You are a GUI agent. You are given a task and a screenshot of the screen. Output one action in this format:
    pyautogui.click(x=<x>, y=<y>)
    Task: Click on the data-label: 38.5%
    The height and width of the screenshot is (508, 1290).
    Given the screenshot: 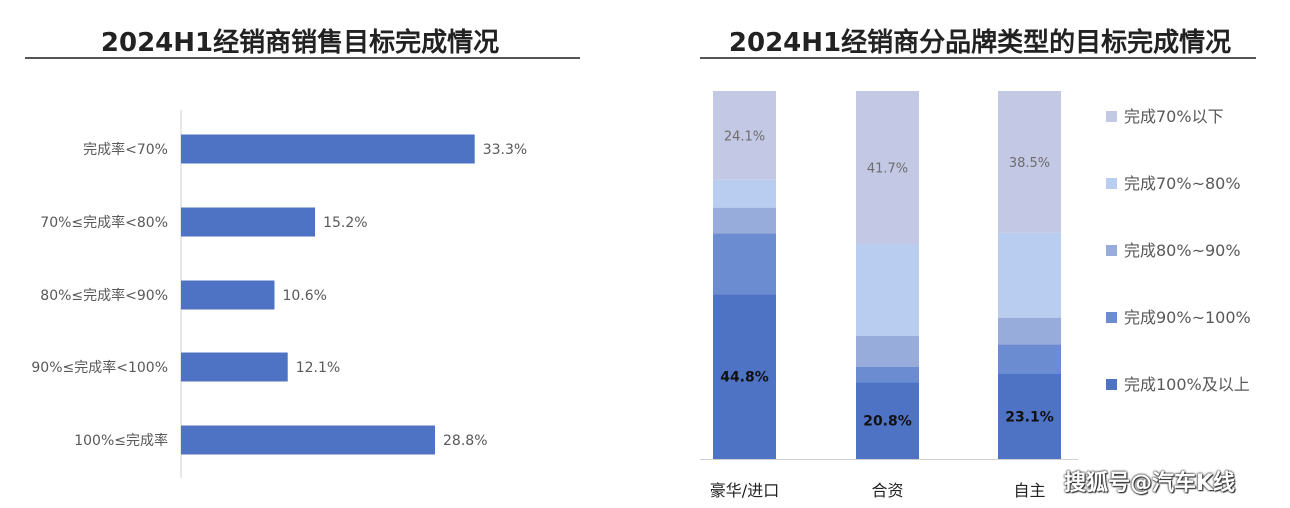 What is the action you would take?
    pyautogui.click(x=1029, y=163)
    